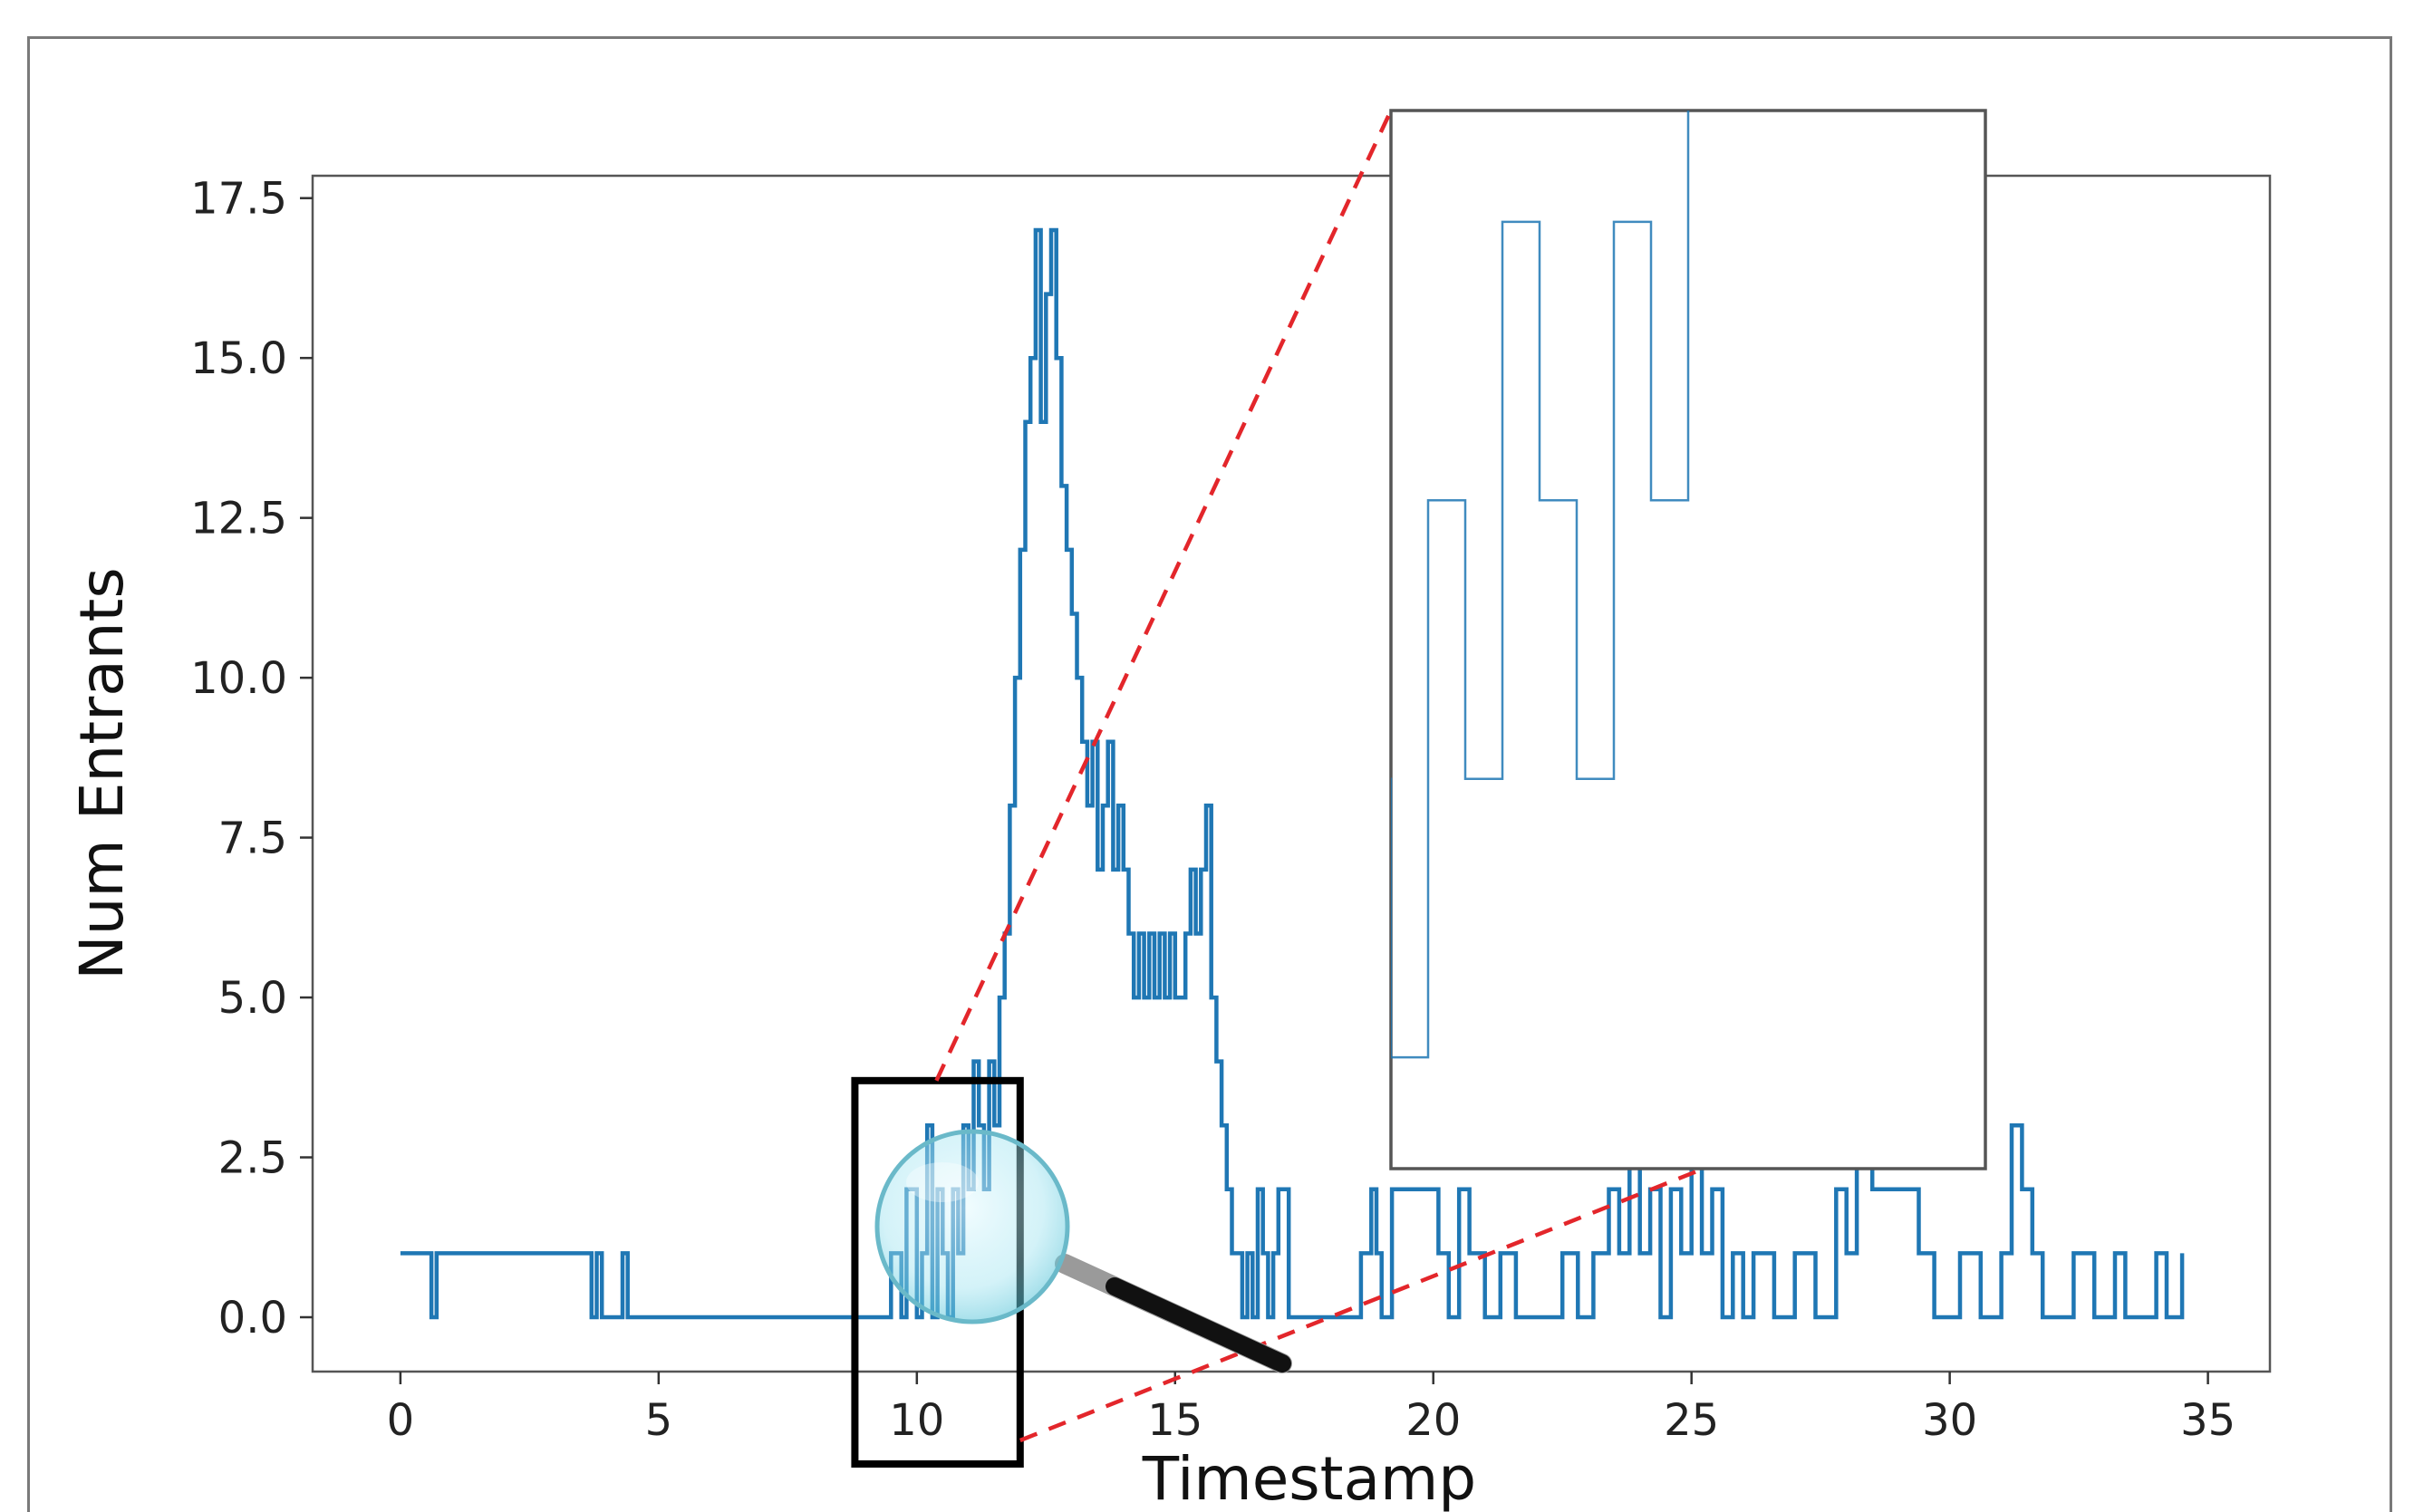 The image size is (2414, 1512). What do you see at coordinates (659, 1420) in the screenshot?
I see `x-tick-label: 5` at bounding box center [659, 1420].